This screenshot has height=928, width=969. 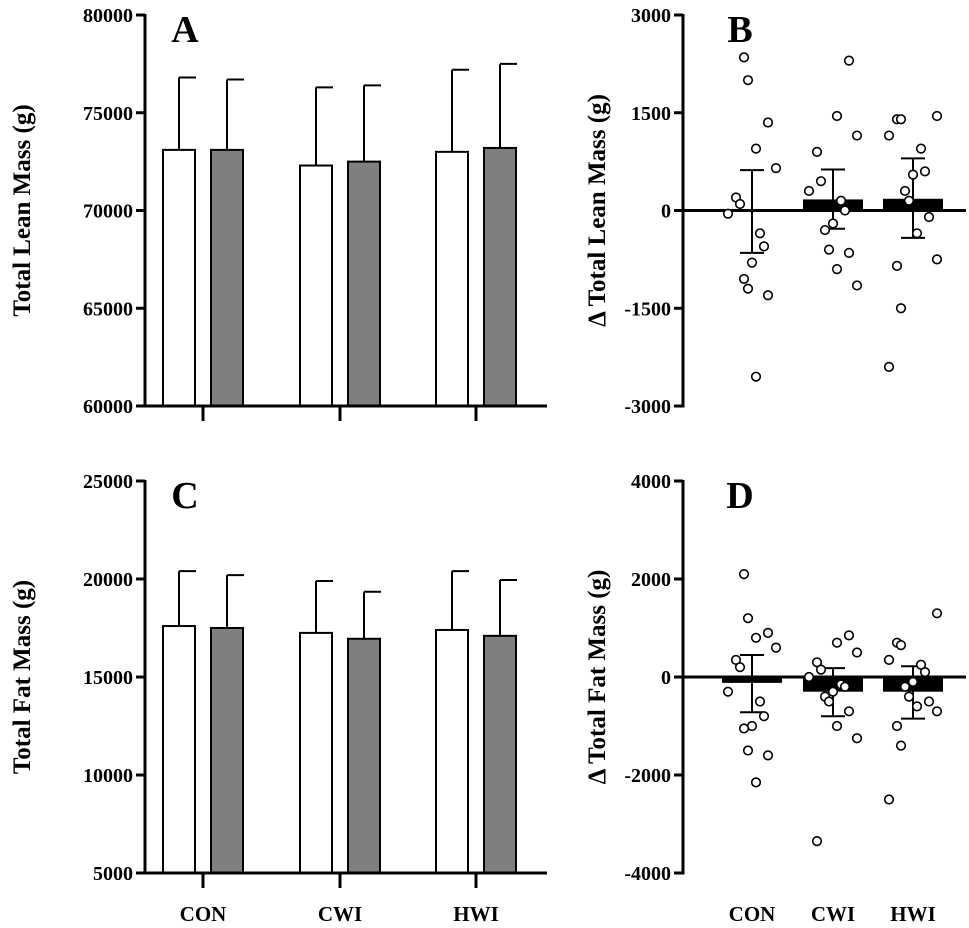 I want to click on panel-a-bar-cwi-pre, so click(x=316, y=285).